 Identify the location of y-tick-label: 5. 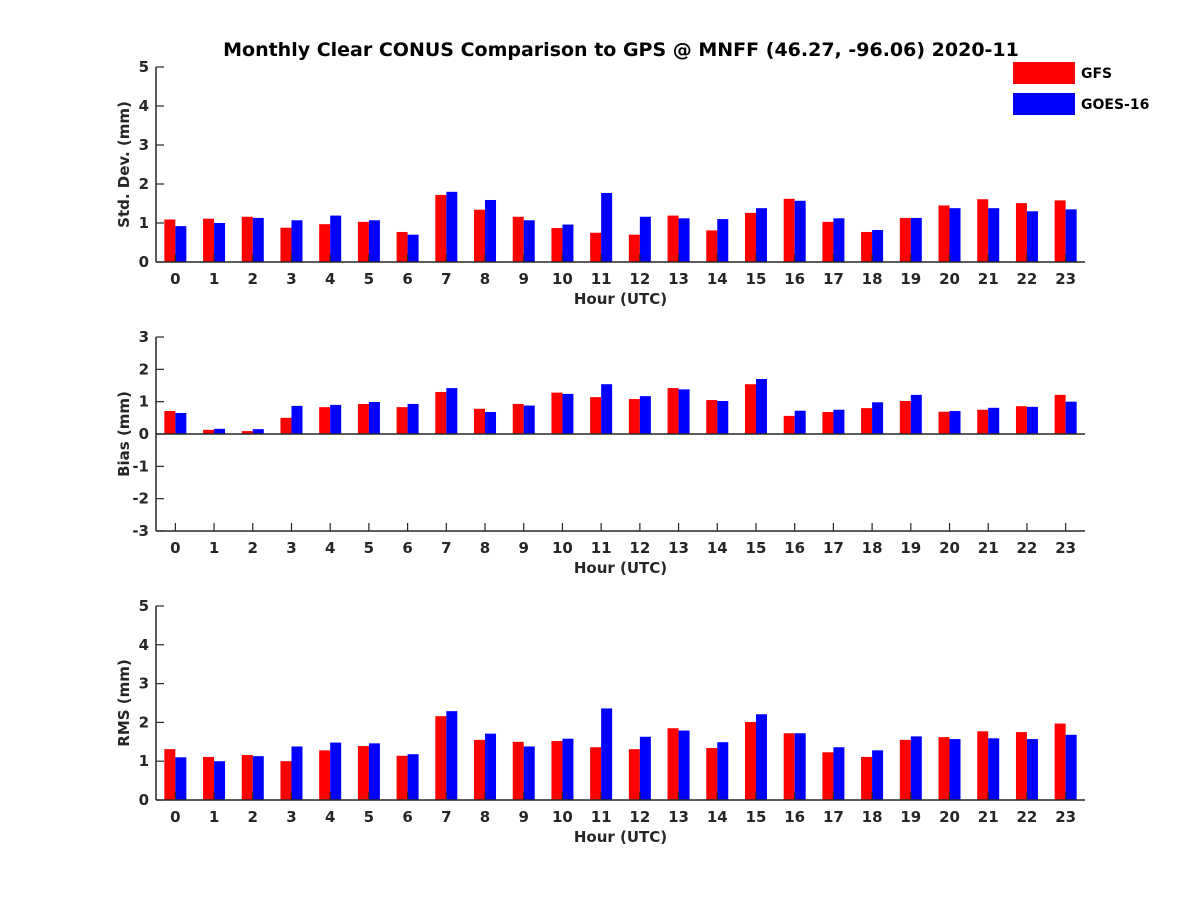
(144, 67).